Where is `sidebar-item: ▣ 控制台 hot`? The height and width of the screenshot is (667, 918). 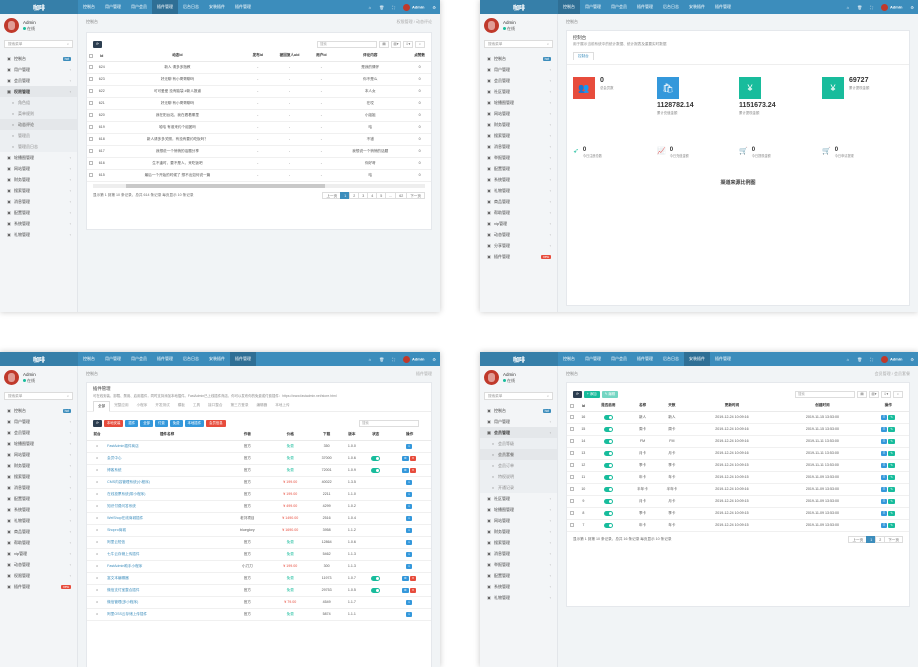
sidebar-item: ▣ 控制台 hot is located at coordinates (518, 58).